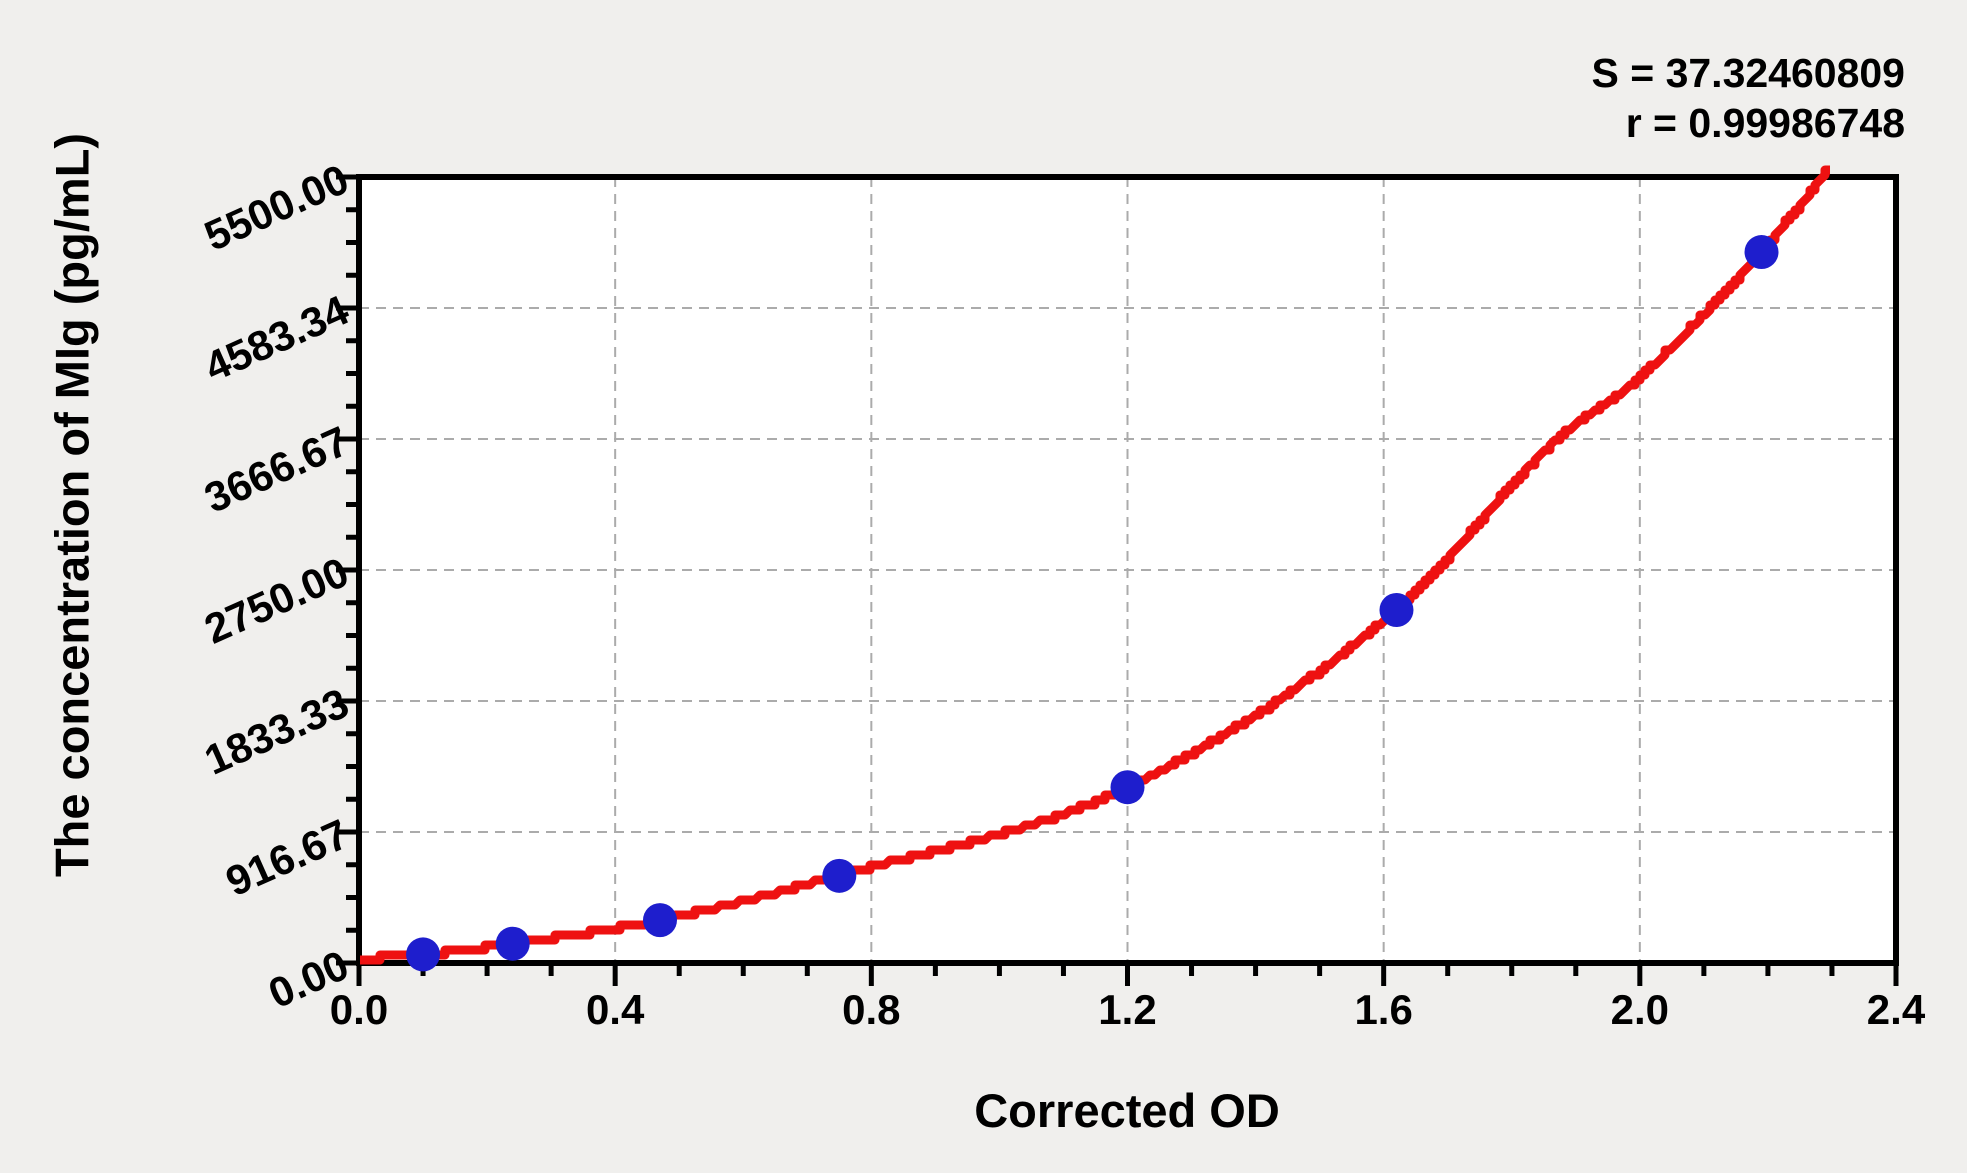  Describe the element at coordinates (1127, 1110) in the screenshot. I see `x-axis-title: Corrected OD` at that location.